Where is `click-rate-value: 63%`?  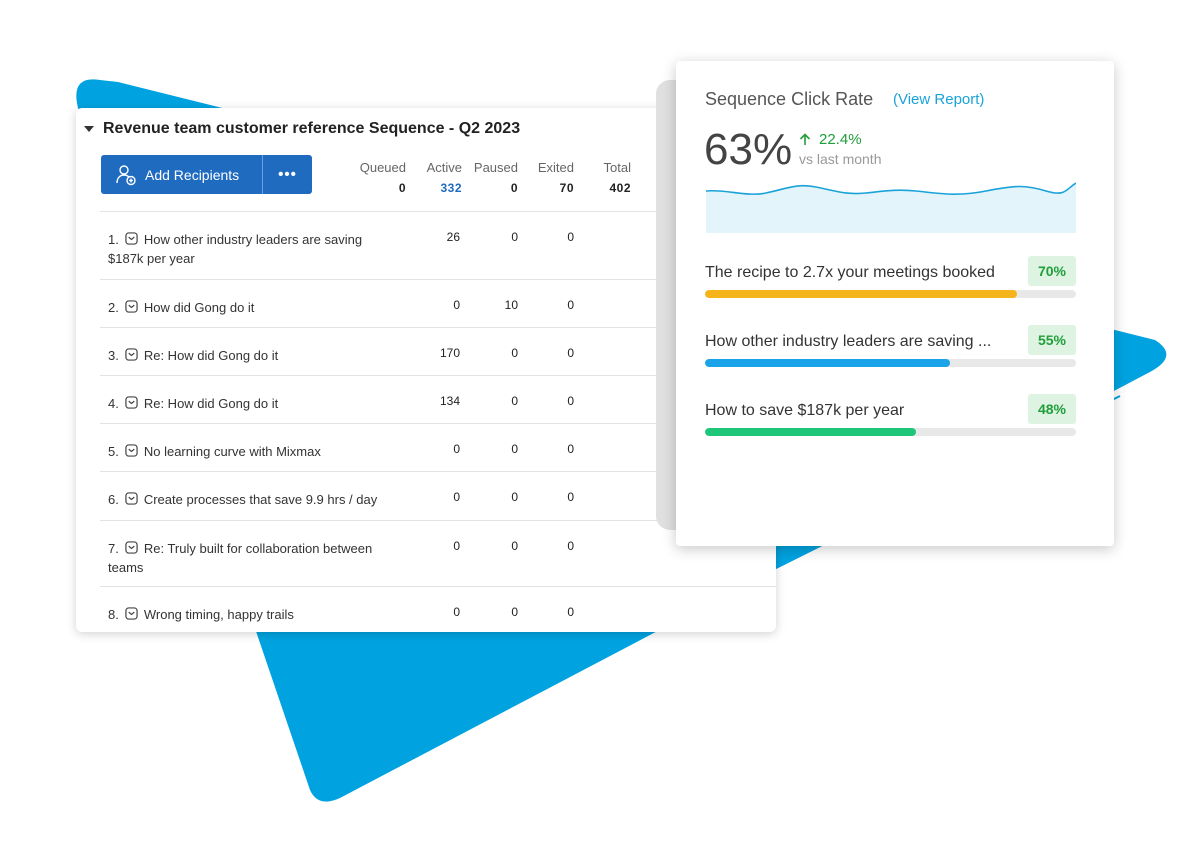 click-rate-value: 63% is located at coordinates (748, 149).